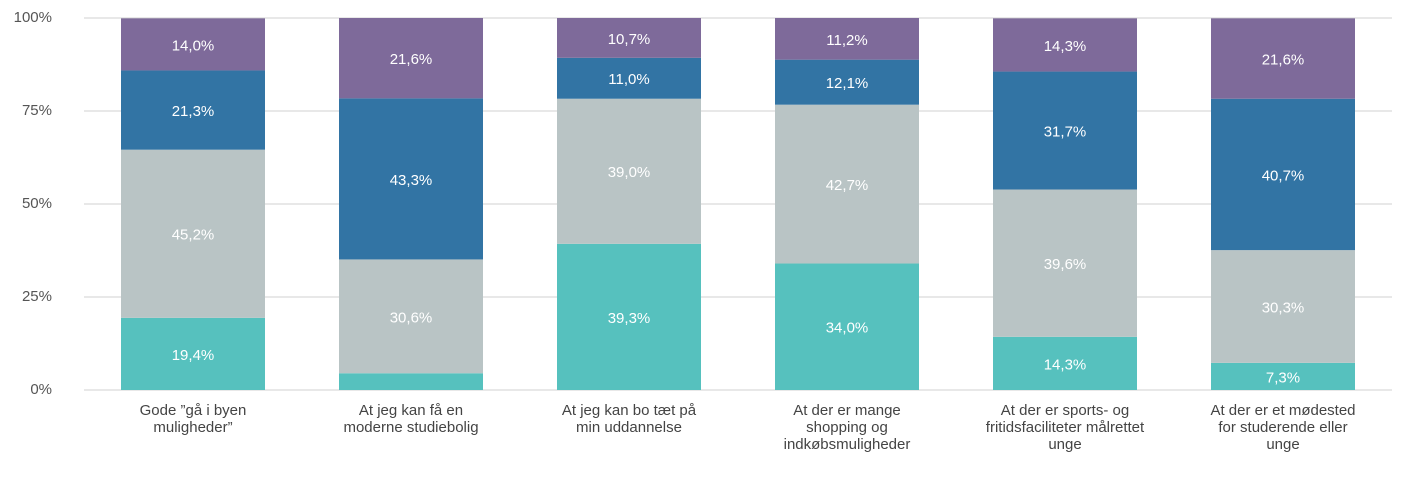 The width and height of the screenshot is (1404, 484). I want to click on data-label: 21,3%, so click(193, 111).